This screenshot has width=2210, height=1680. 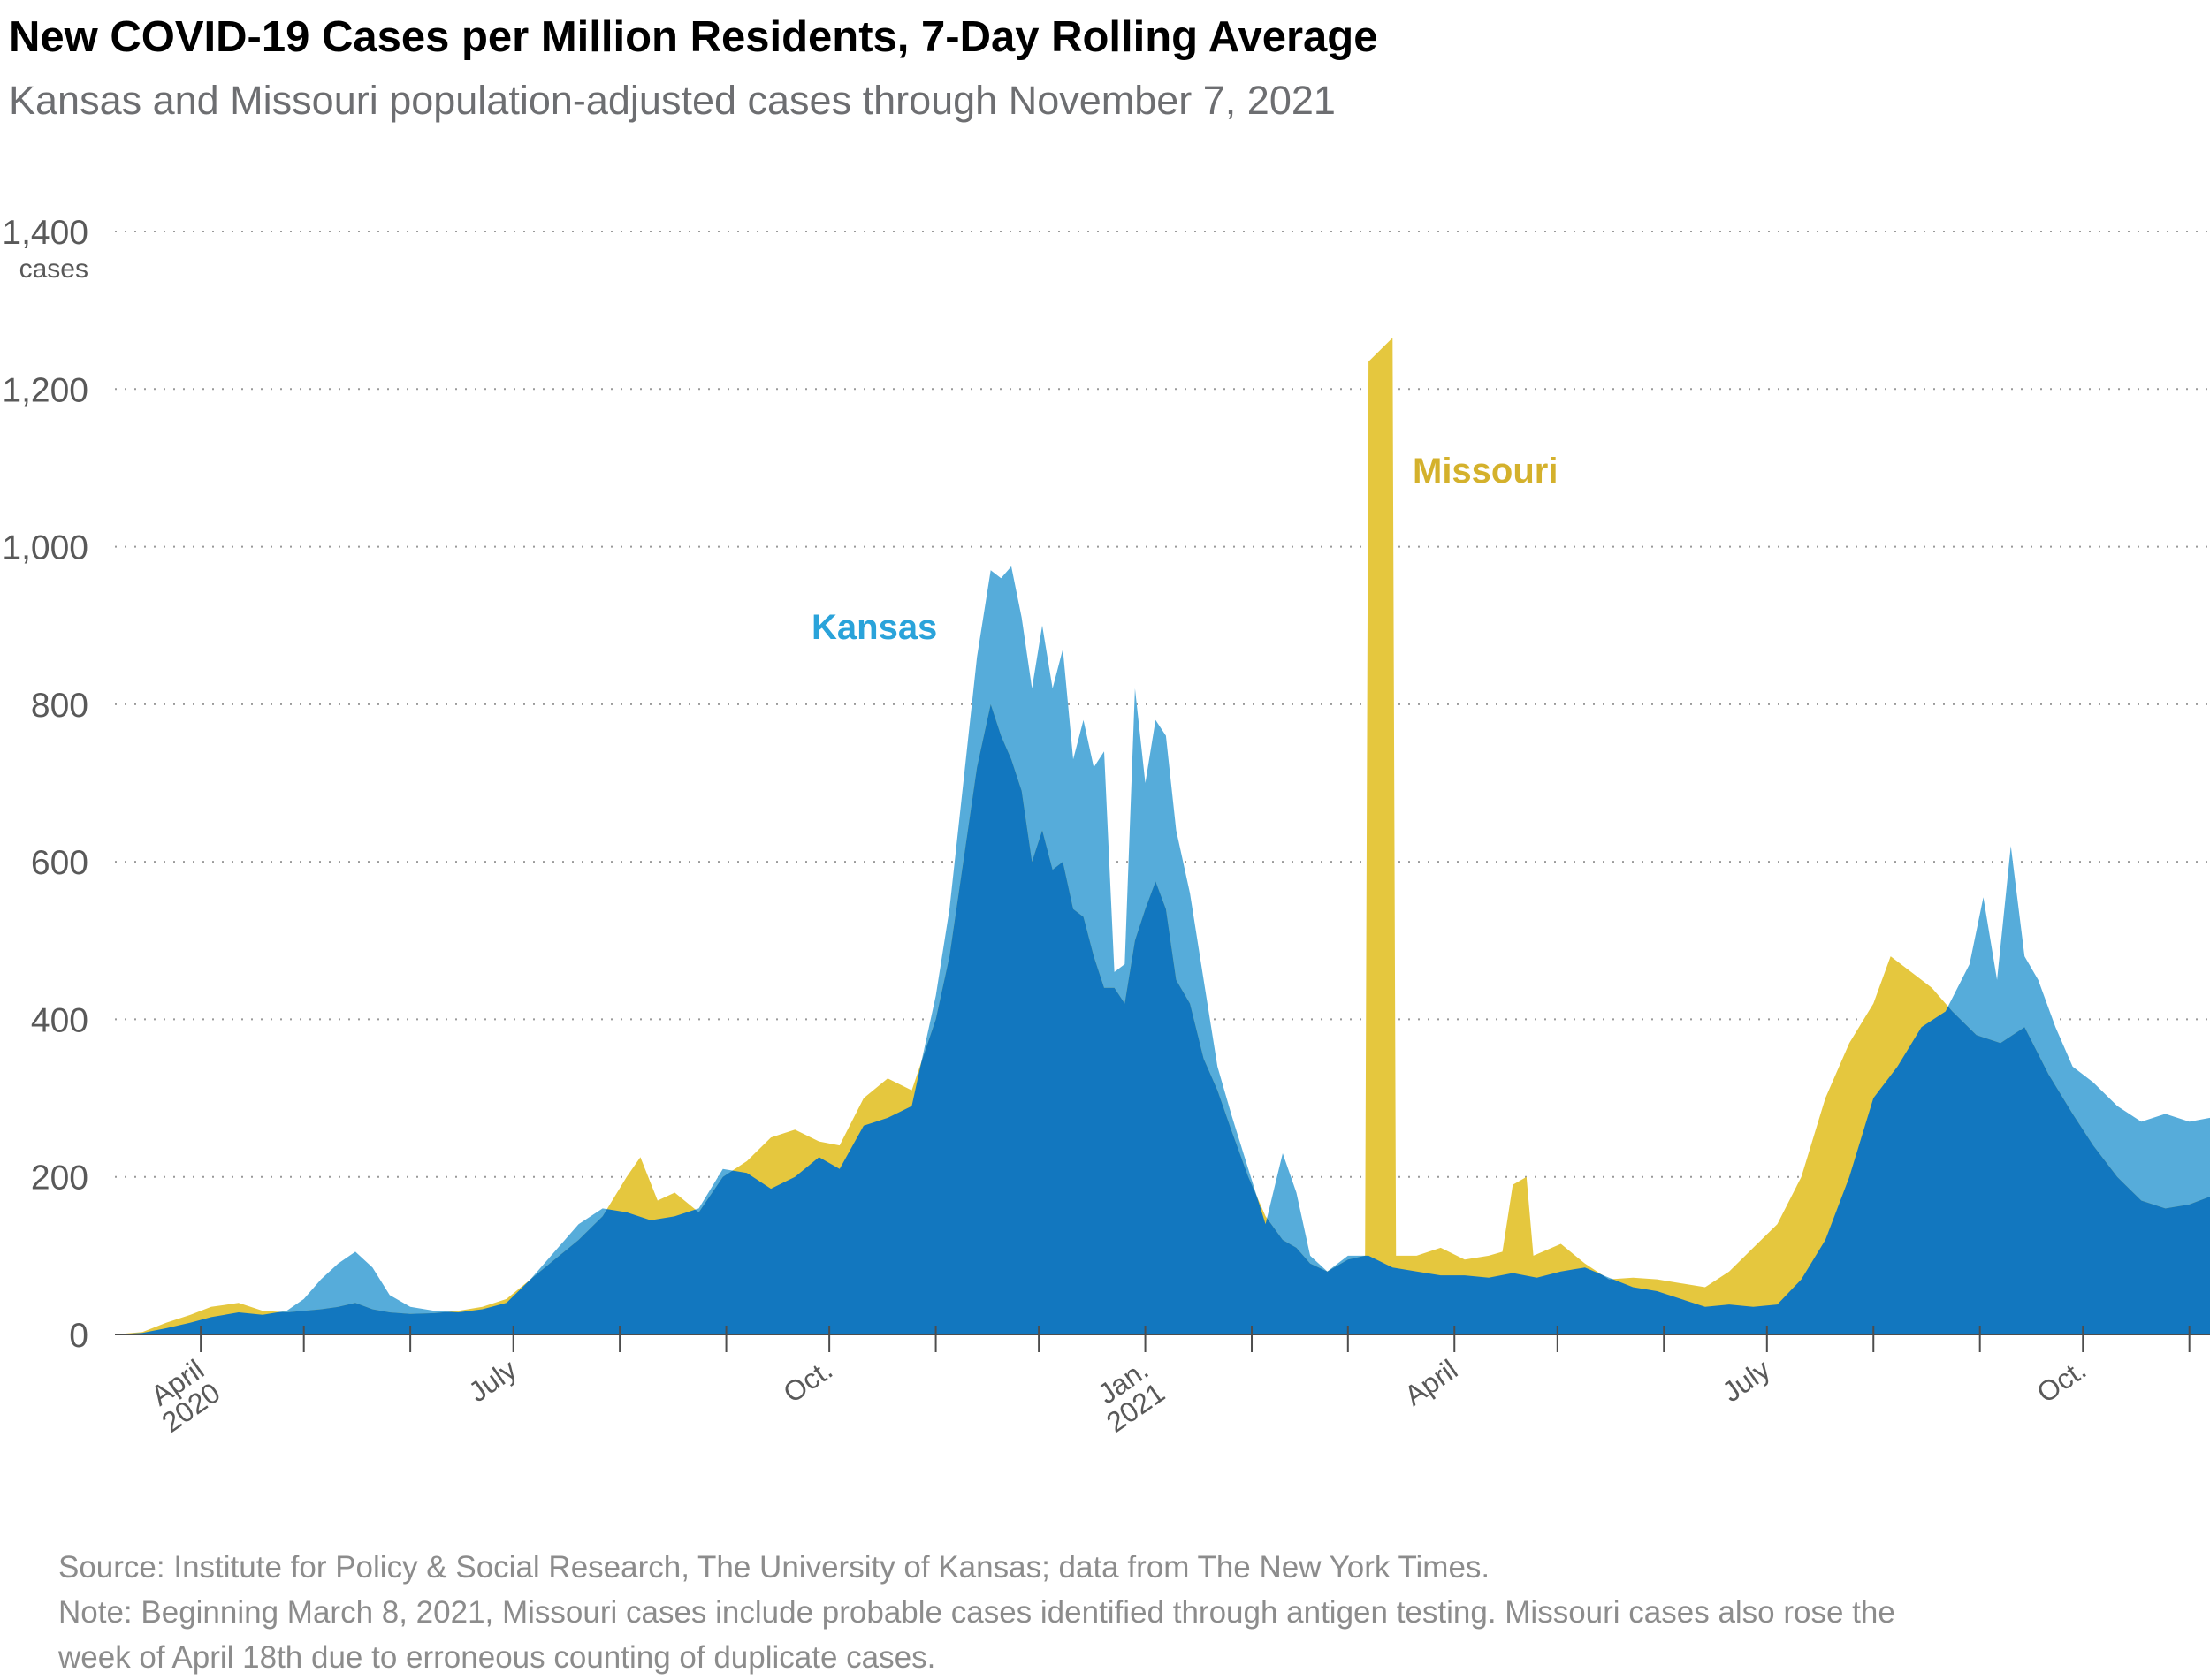 What do you see at coordinates (59, 706) in the screenshot?
I see `y-tick-label: 800` at bounding box center [59, 706].